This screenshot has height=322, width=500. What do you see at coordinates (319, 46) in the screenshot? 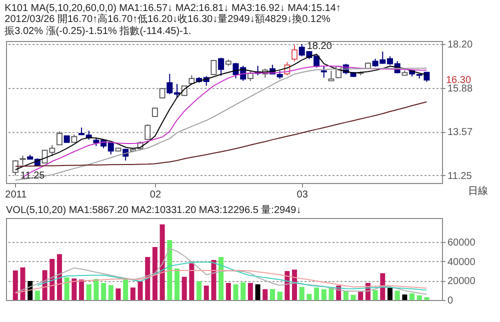
I see `annotation: 18.20` at bounding box center [319, 46].